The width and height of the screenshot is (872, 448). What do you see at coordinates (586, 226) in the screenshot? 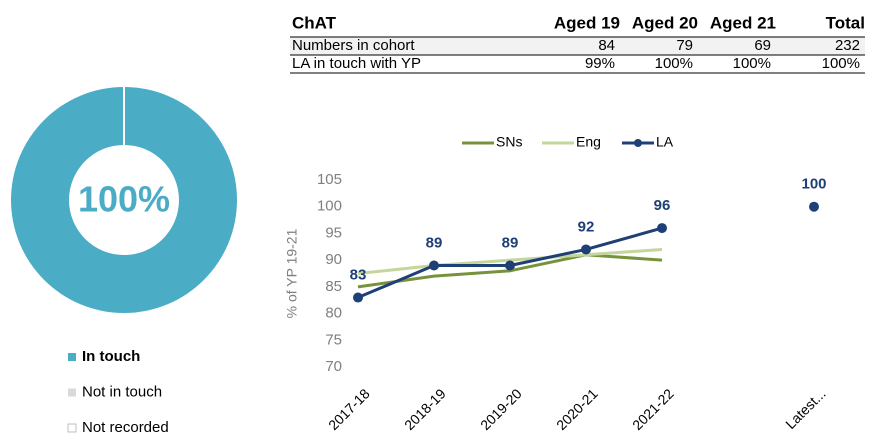
I see `data-label: 92` at bounding box center [586, 226].